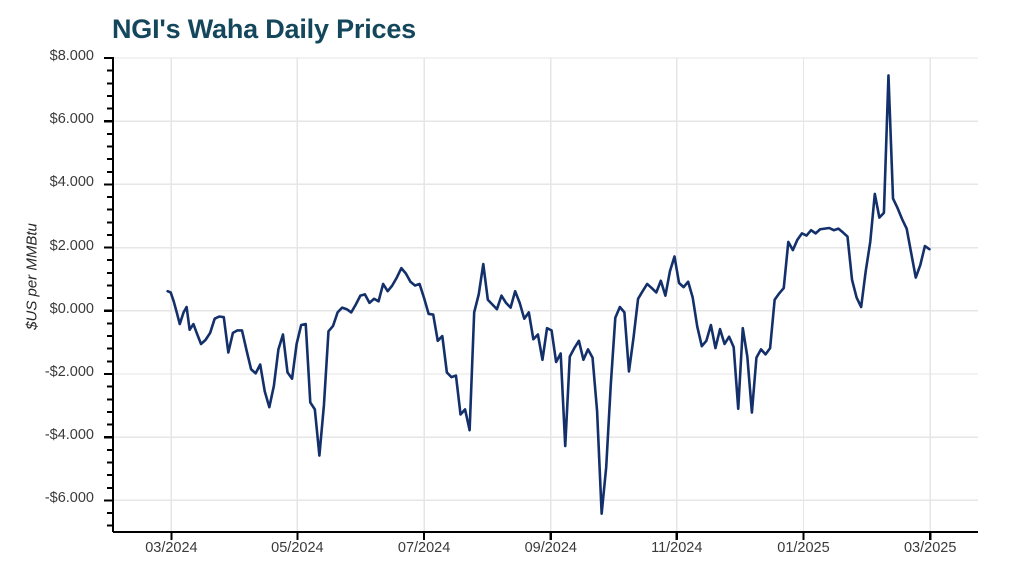  Describe the element at coordinates (71, 119) in the screenshot. I see `y-axis-tick-label: $6.000` at that location.